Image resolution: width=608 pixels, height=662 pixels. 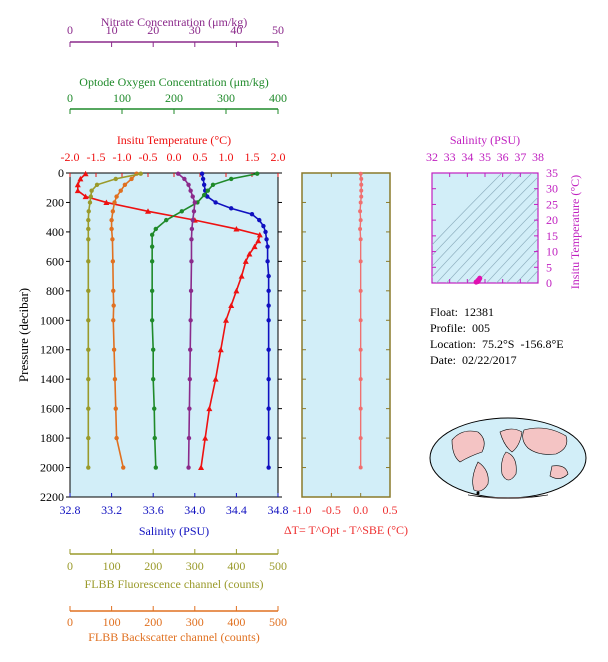 I want to click on date: Date: 02/22/2017, so click(x=473, y=360).